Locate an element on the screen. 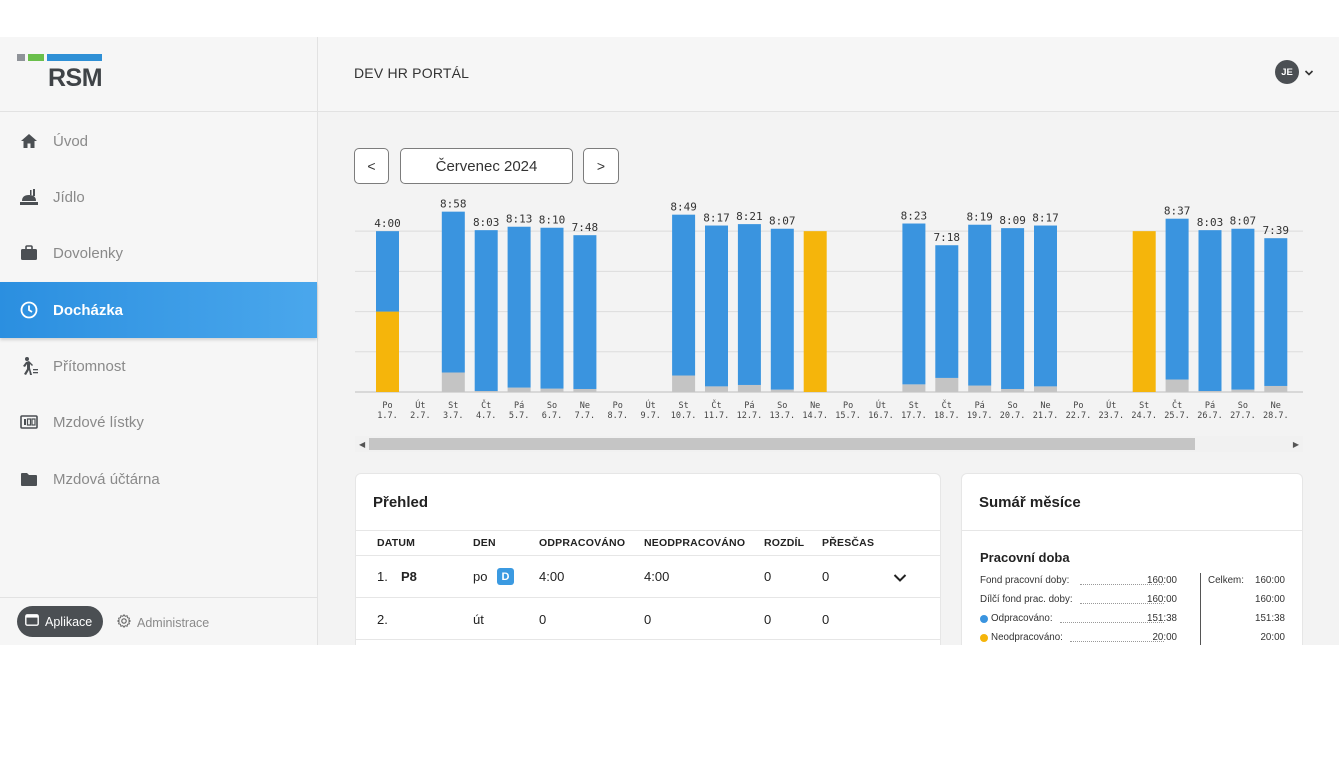  unworked-value: 4:00 is located at coordinates (657, 576).